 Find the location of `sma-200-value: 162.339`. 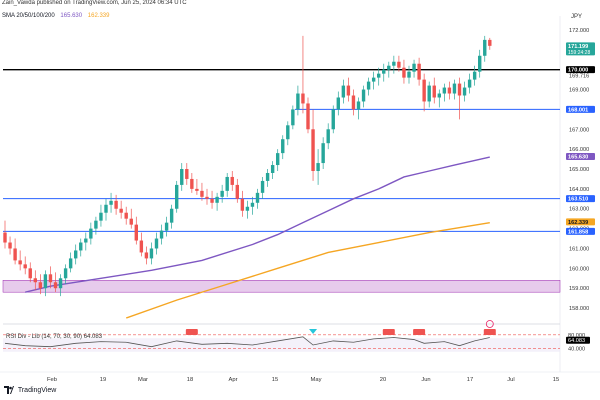

sma-200-value: 162.339 is located at coordinates (98, 16).